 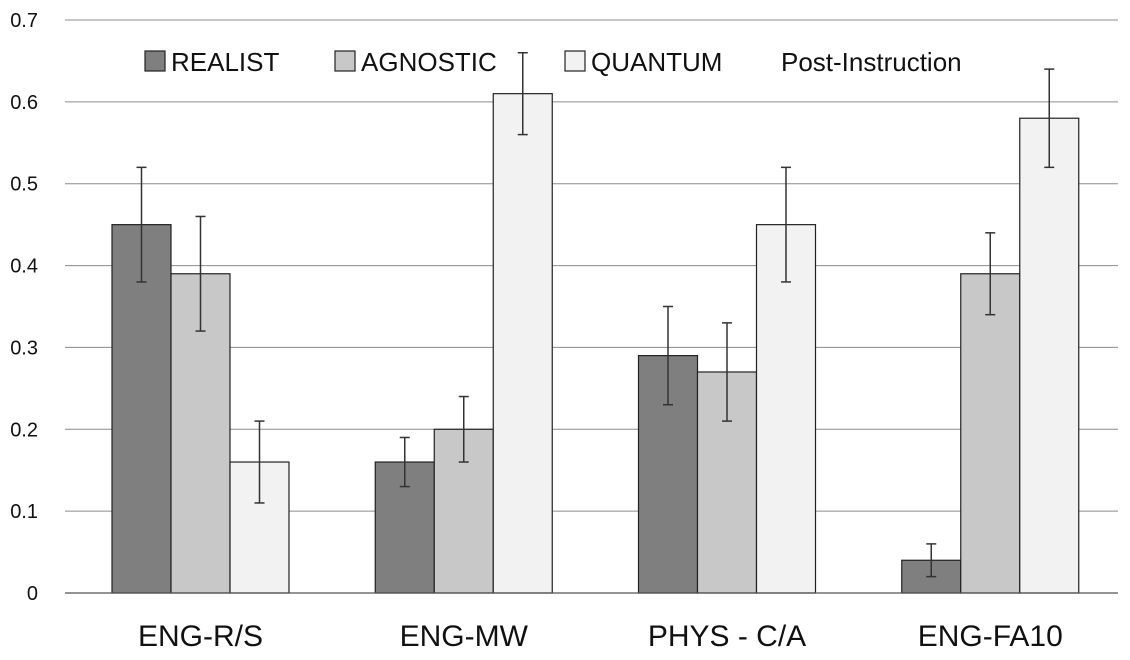 What do you see at coordinates (990, 636) in the screenshot?
I see `x-tick-label: ENG-FA10` at bounding box center [990, 636].